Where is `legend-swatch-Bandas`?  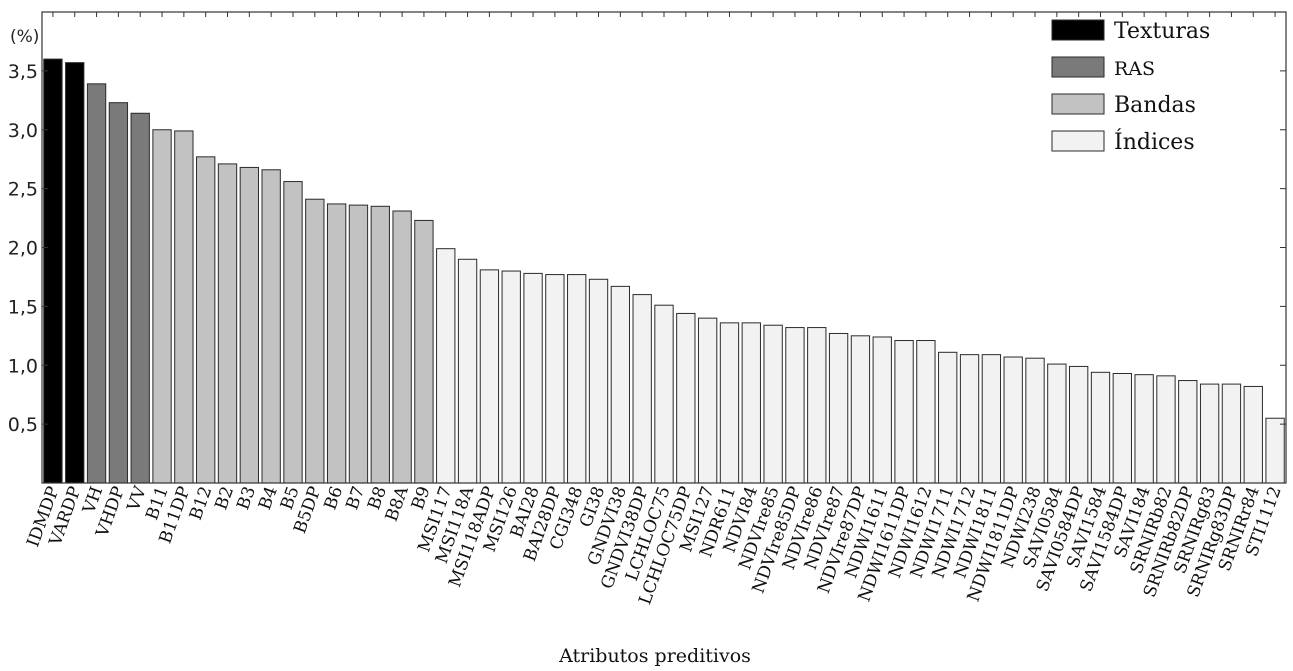
legend-swatch-Bandas is located at coordinates (1078, 104).